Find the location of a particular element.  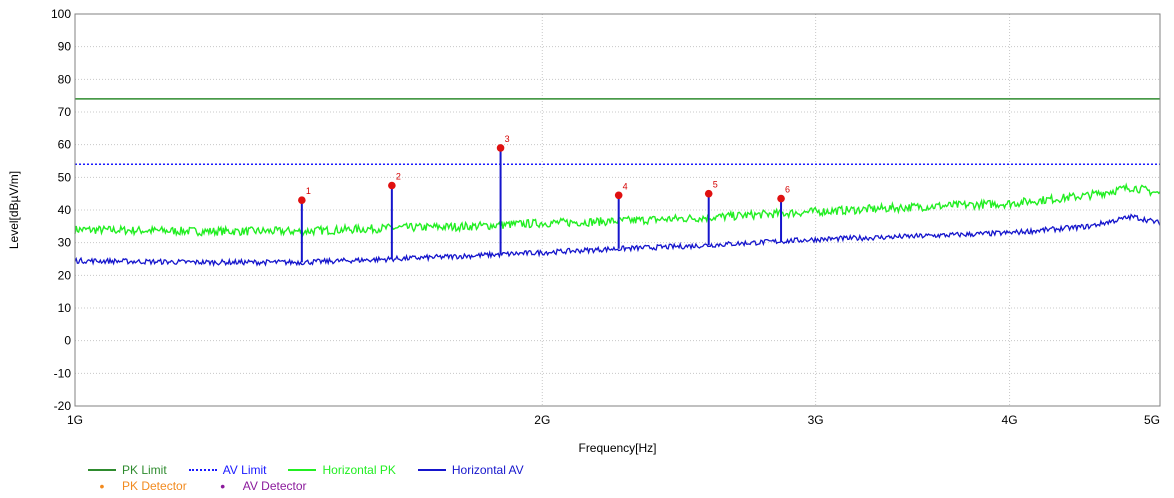

y-axis-title: Level[dBµV/m] is located at coordinates (14, 210).